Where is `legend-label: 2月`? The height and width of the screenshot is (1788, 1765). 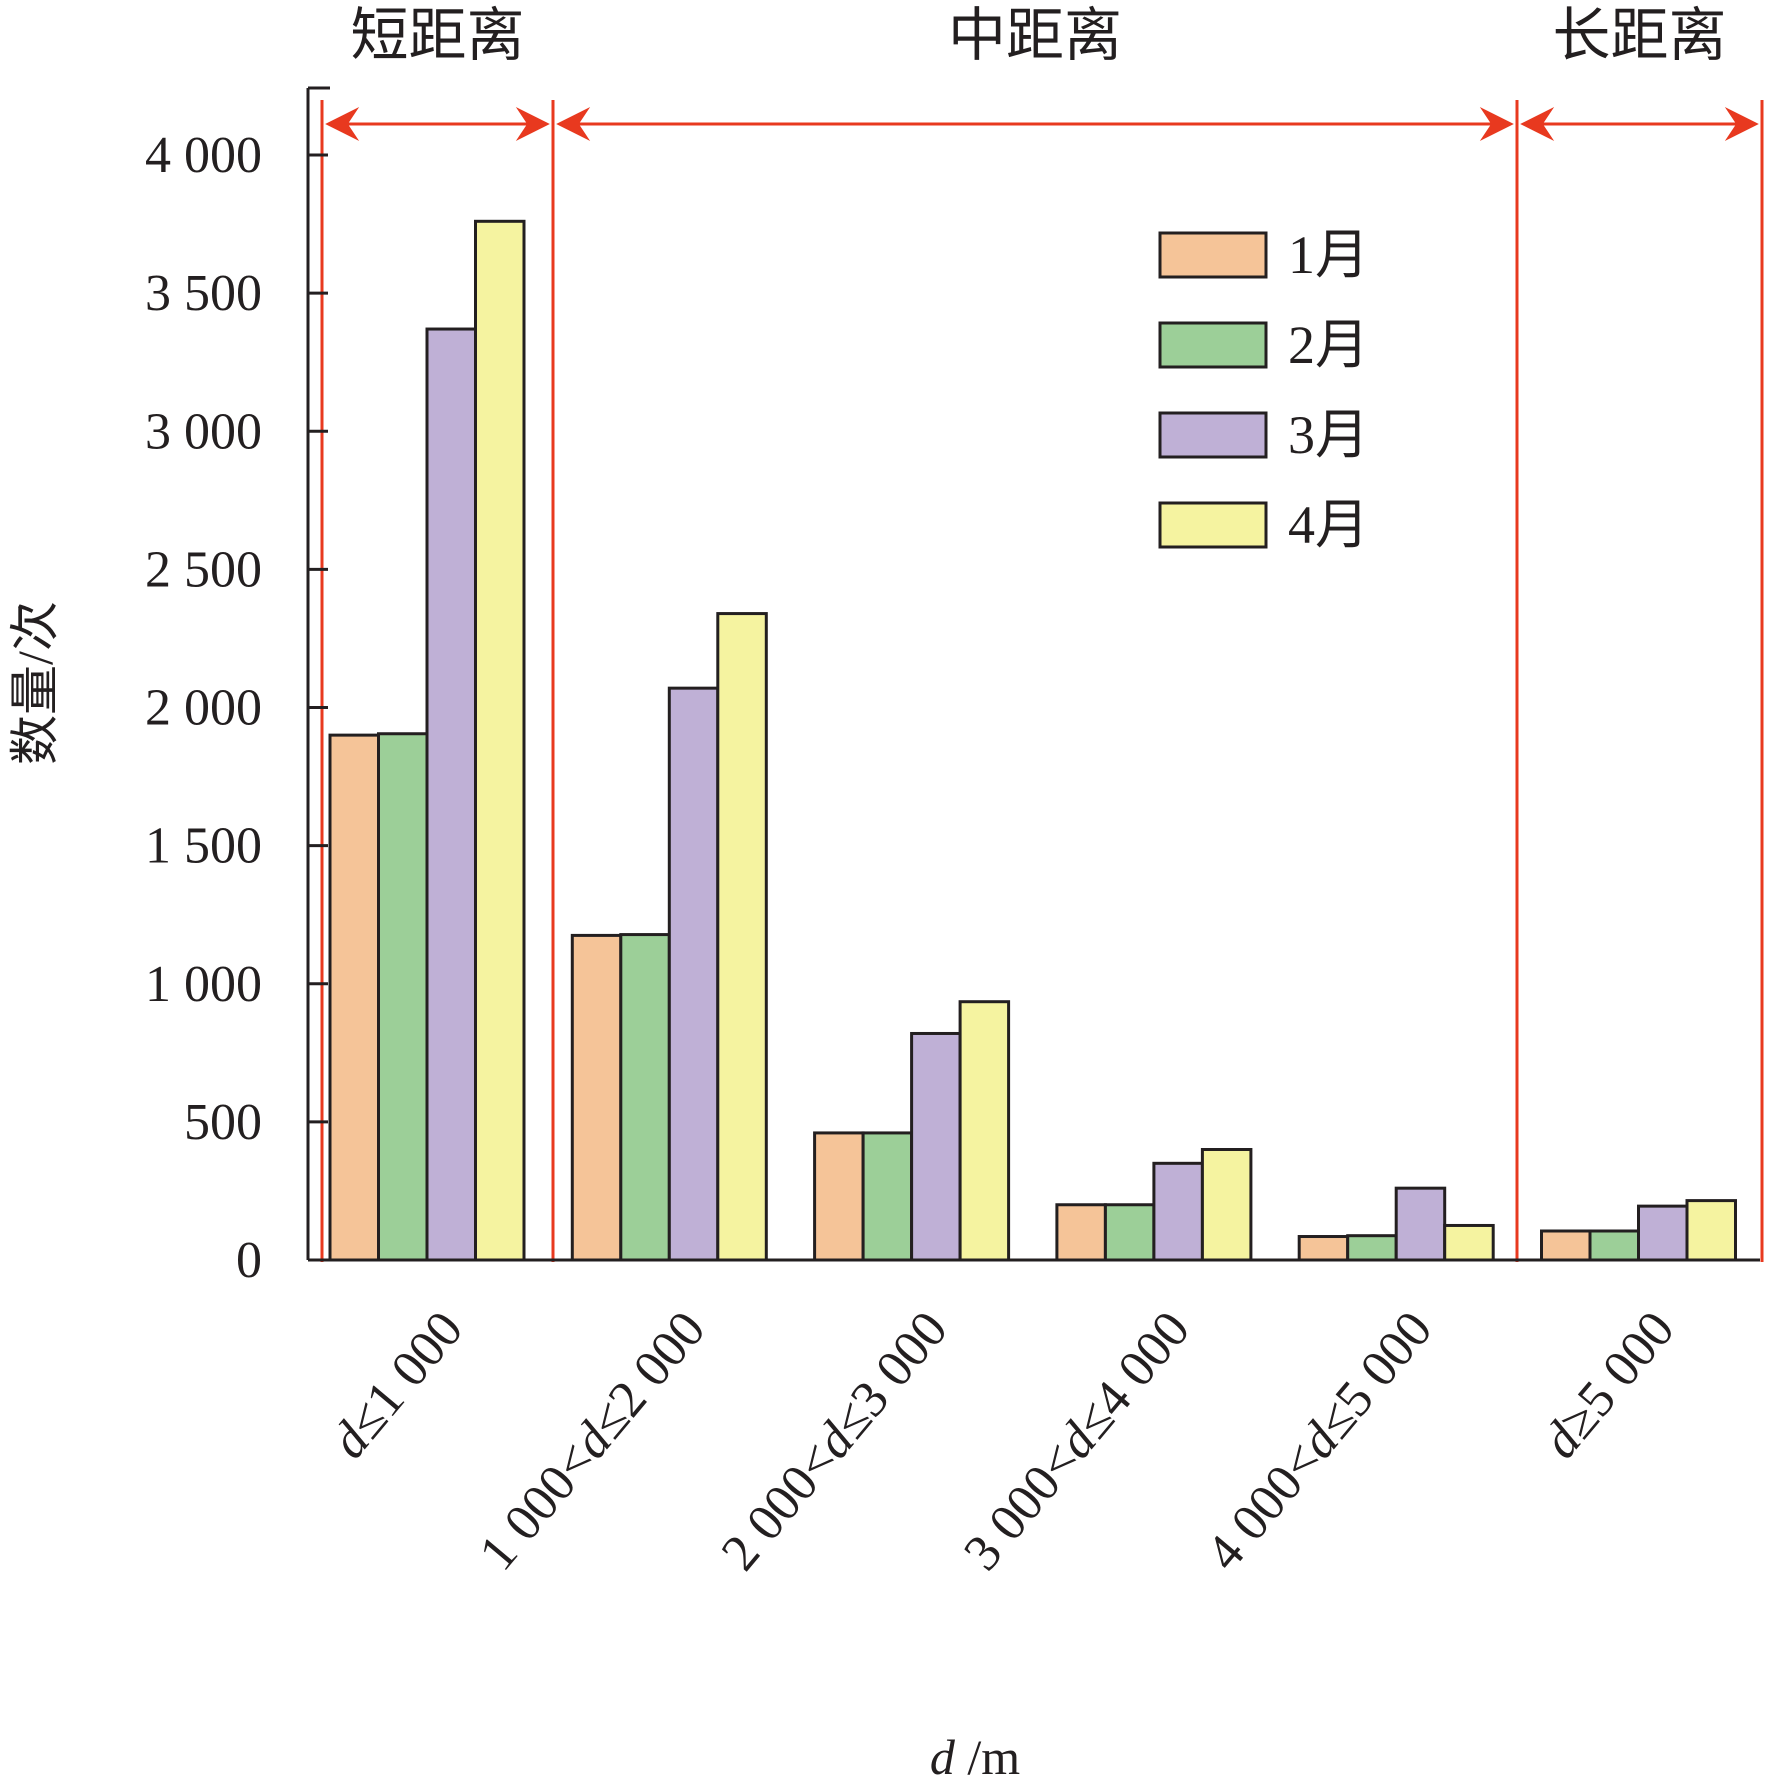 legend-label: 2月 is located at coordinates (1328, 345).